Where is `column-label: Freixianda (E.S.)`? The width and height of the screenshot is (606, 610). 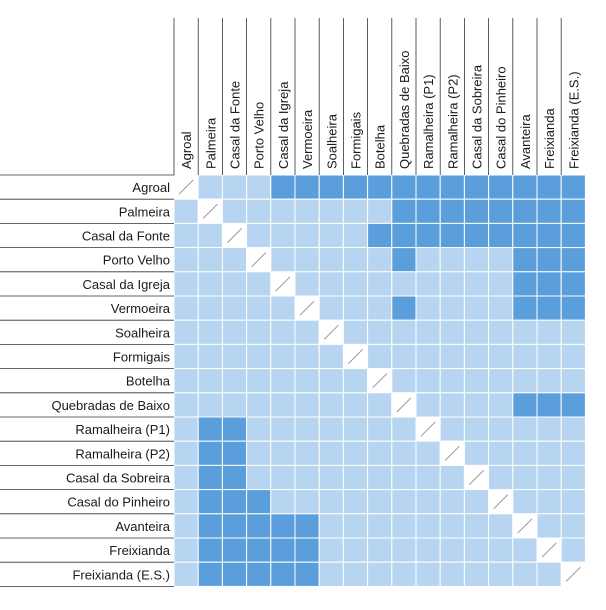
column-label: Freixianda (E.S.) is located at coordinates (573, 120).